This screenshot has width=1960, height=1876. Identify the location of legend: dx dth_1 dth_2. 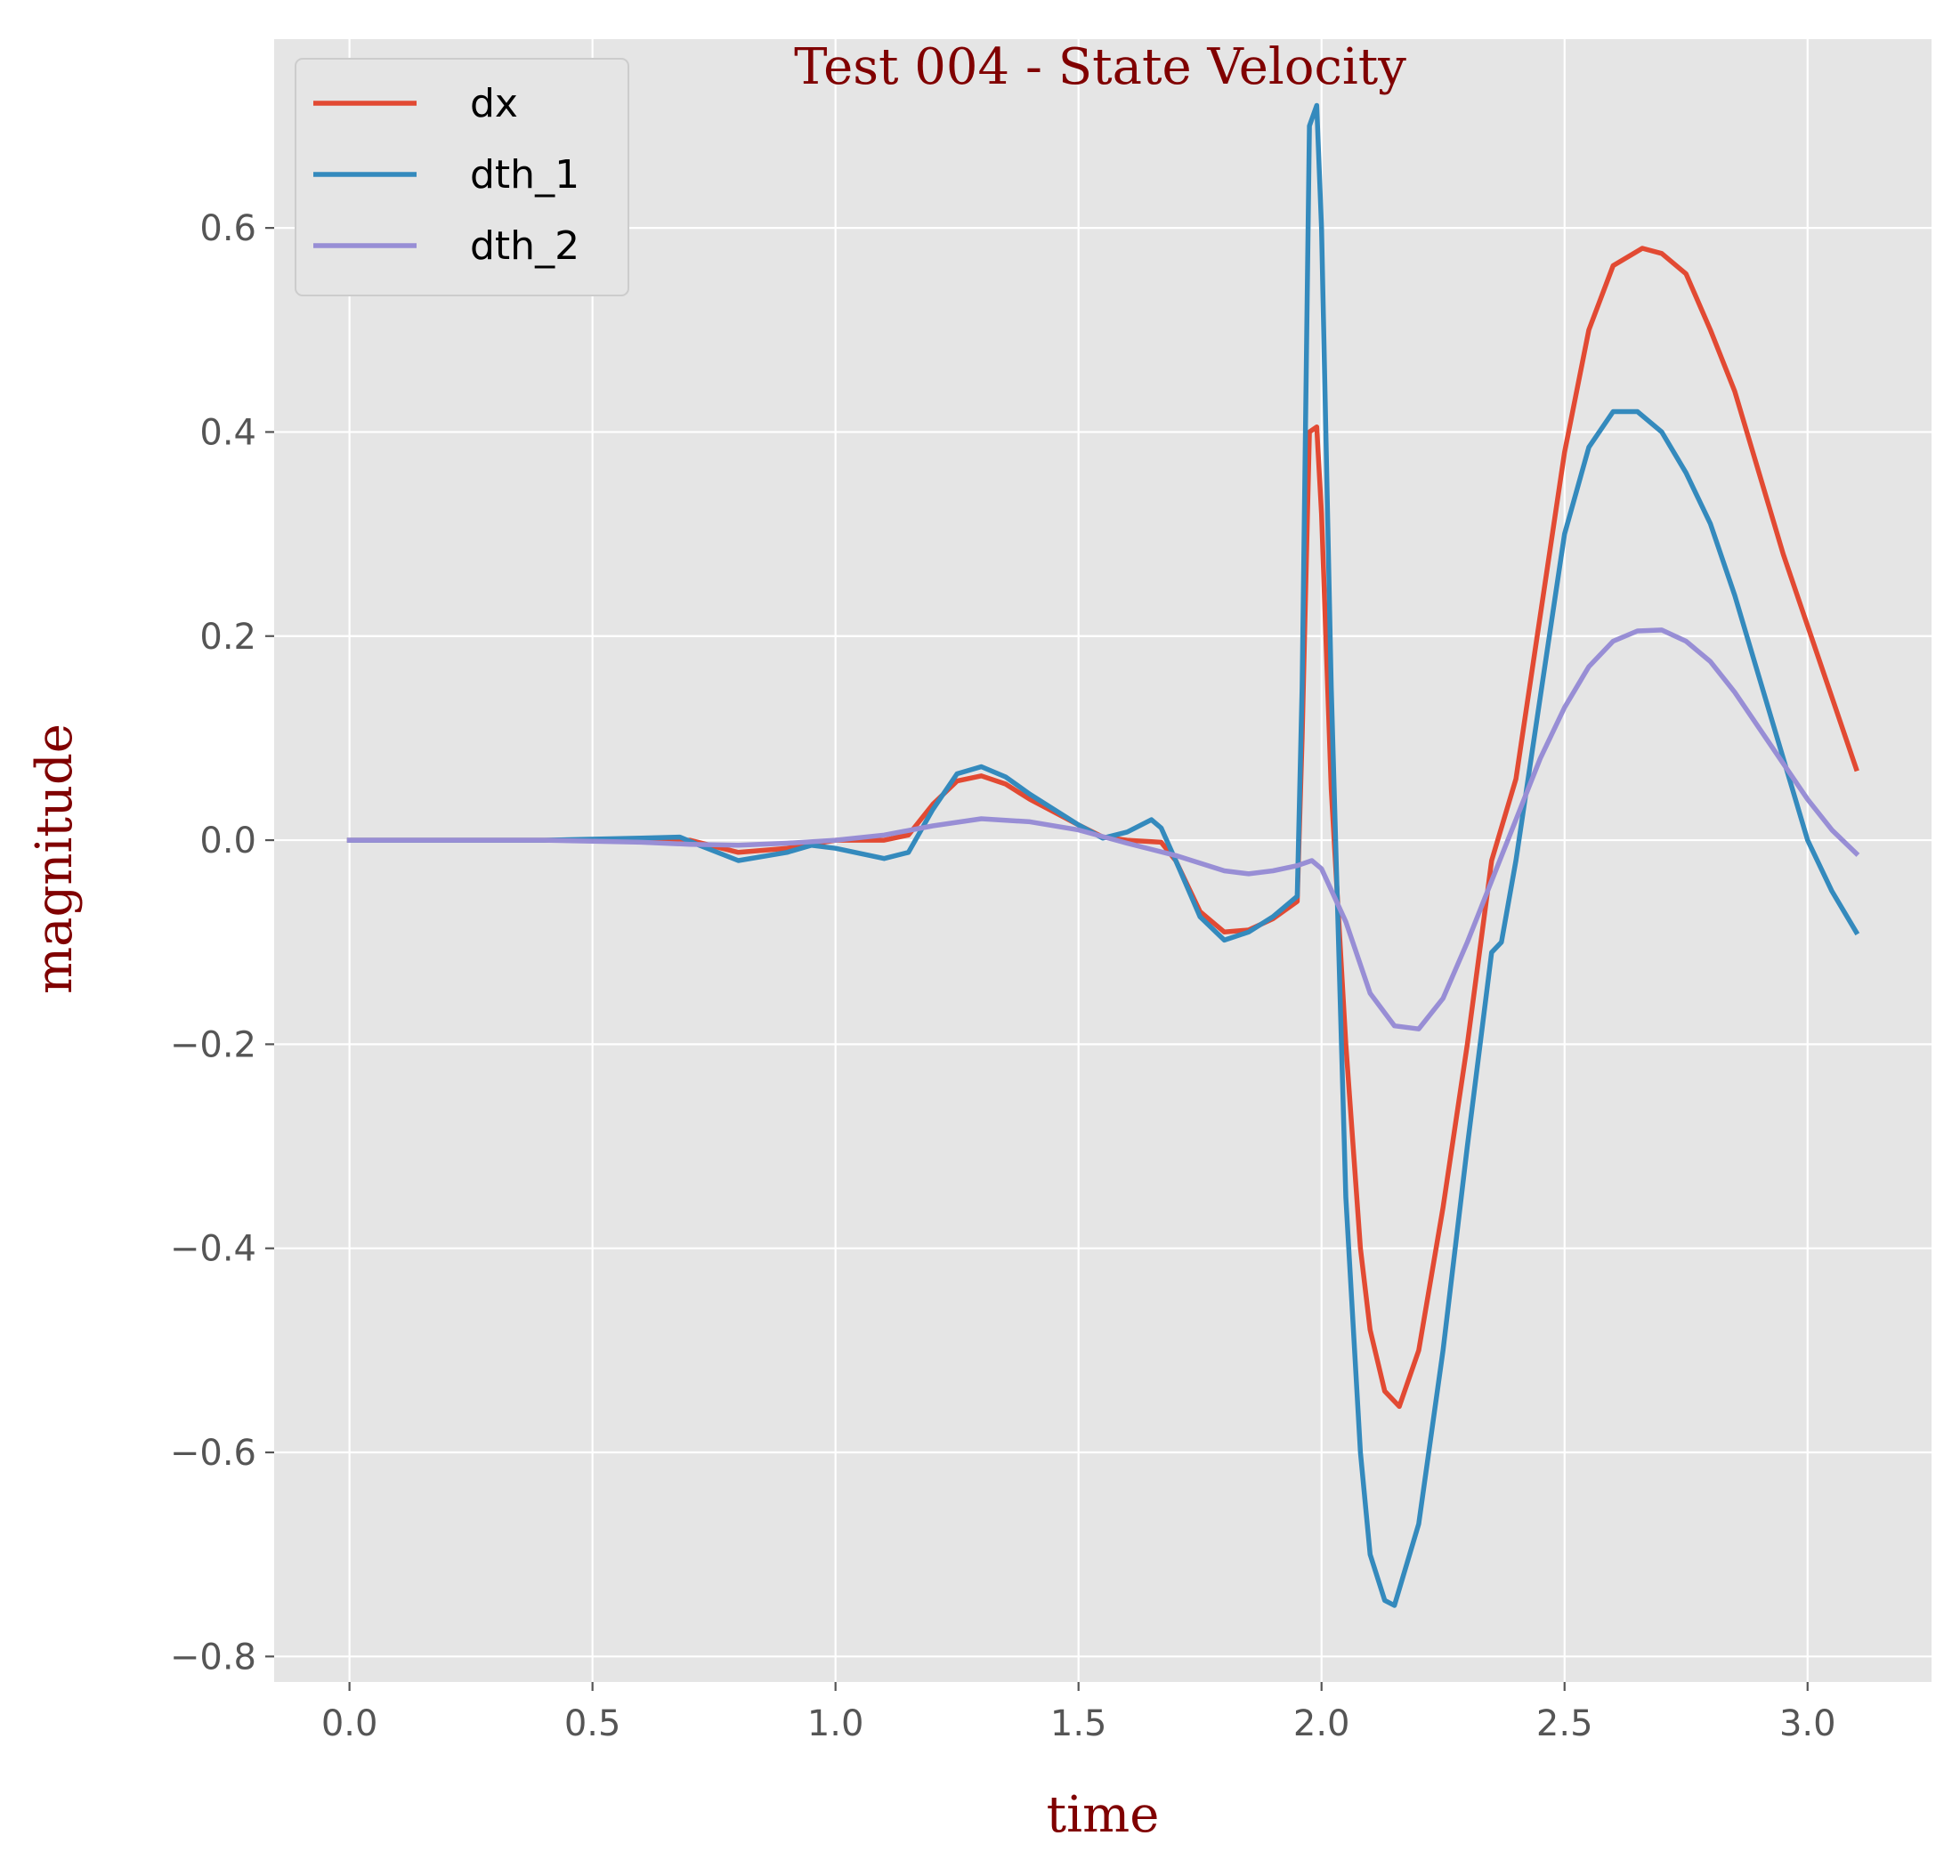
(462, 177).